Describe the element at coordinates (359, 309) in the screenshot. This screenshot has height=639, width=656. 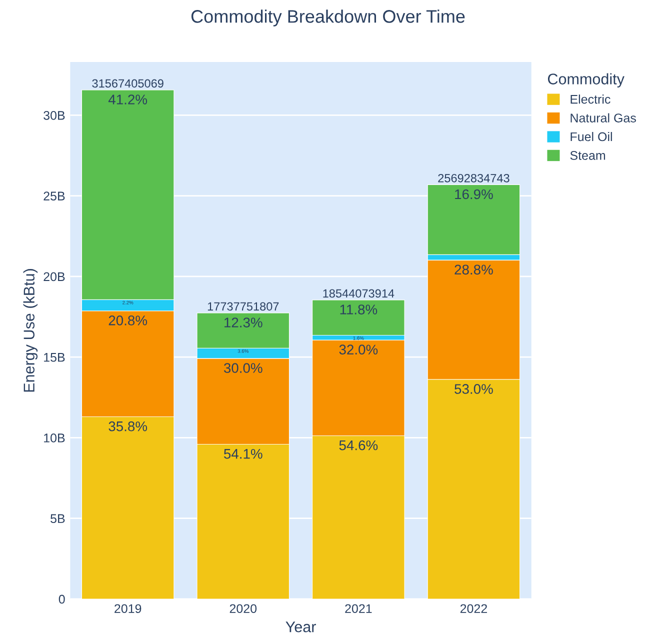
I see `annotation: 11.8%` at that location.